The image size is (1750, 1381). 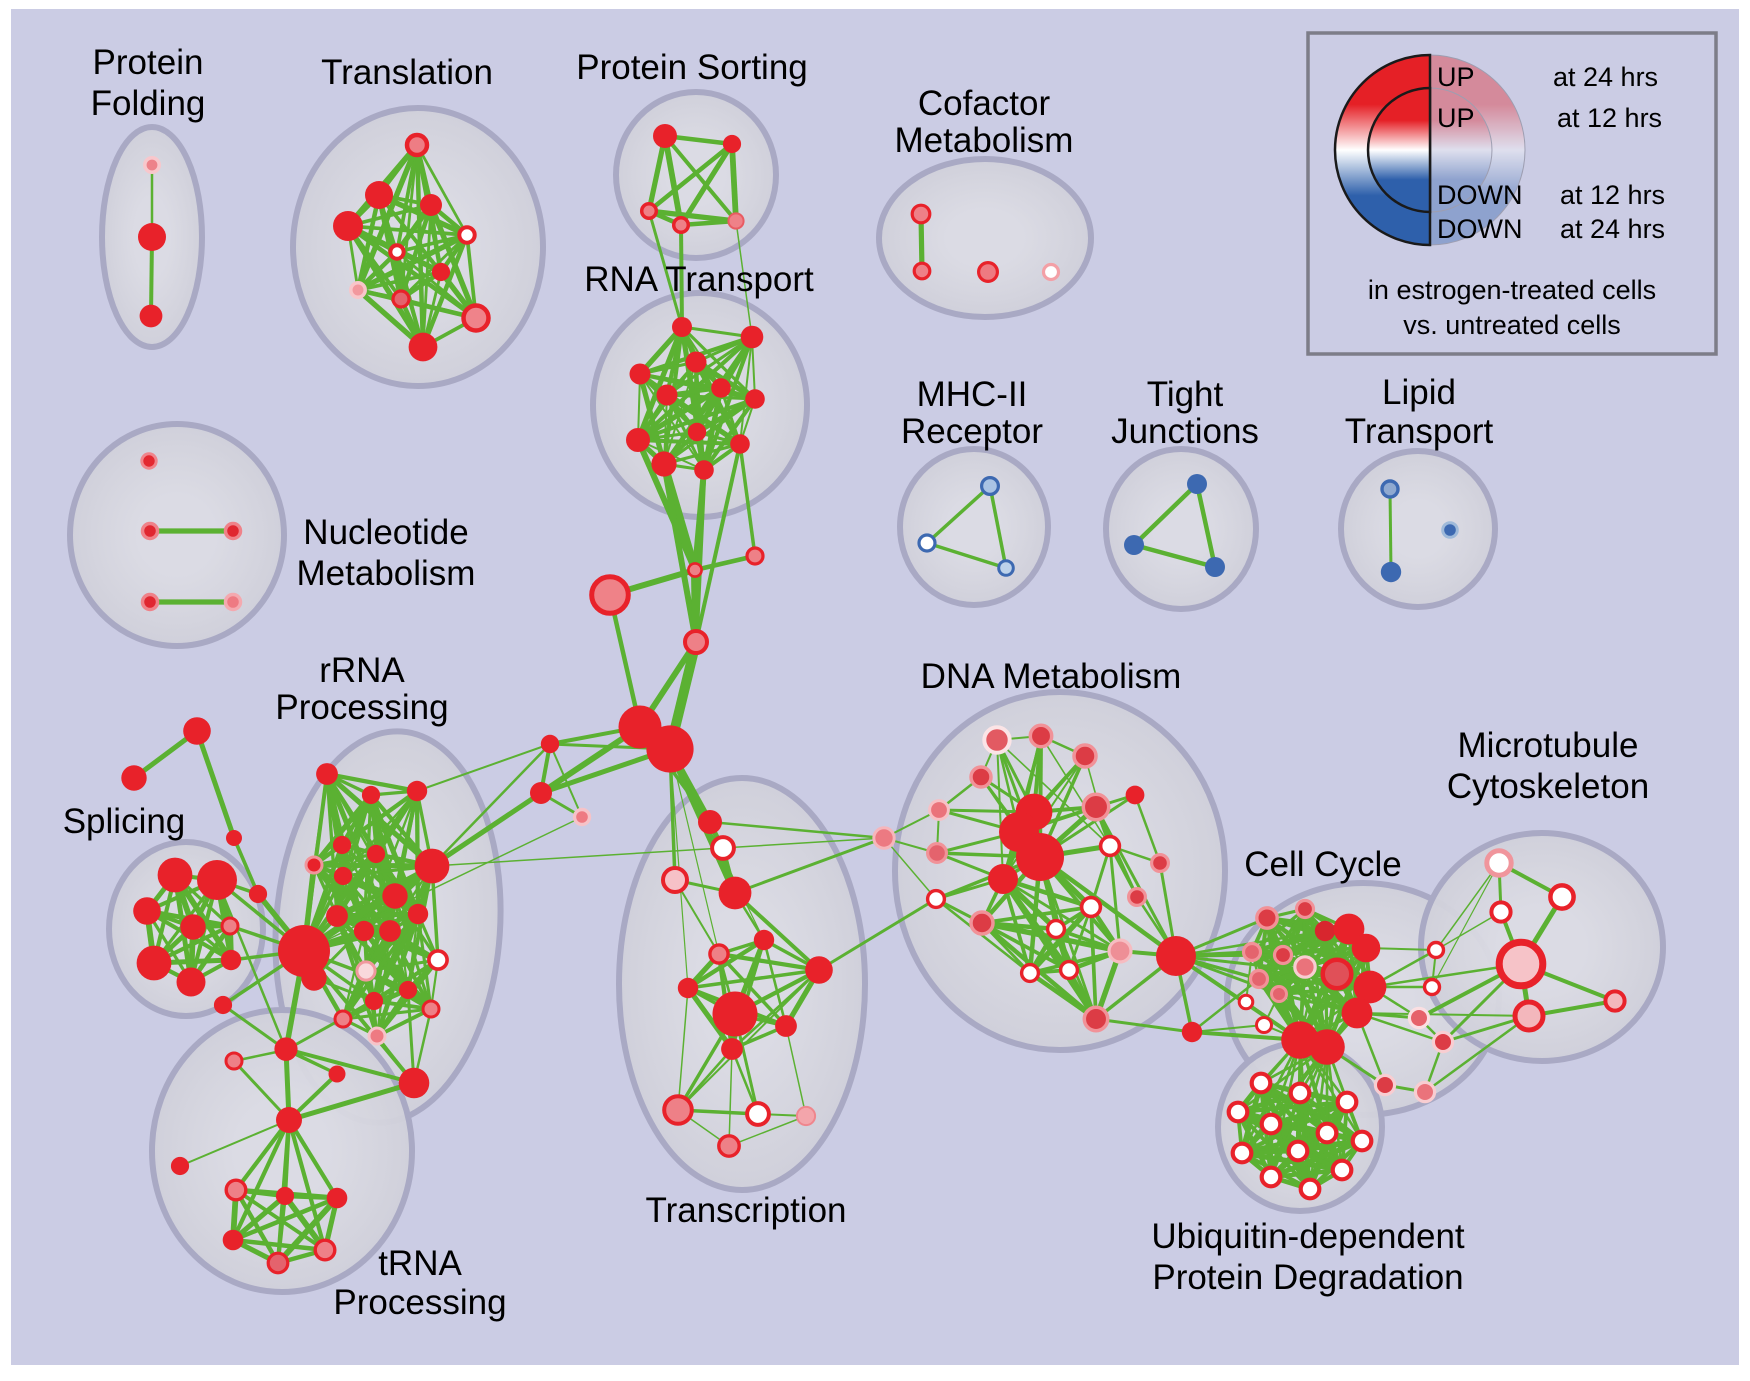 What do you see at coordinates (1307, 1277) in the screenshot?
I see `svg-text: Protein Degradation` at bounding box center [1307, 1277].